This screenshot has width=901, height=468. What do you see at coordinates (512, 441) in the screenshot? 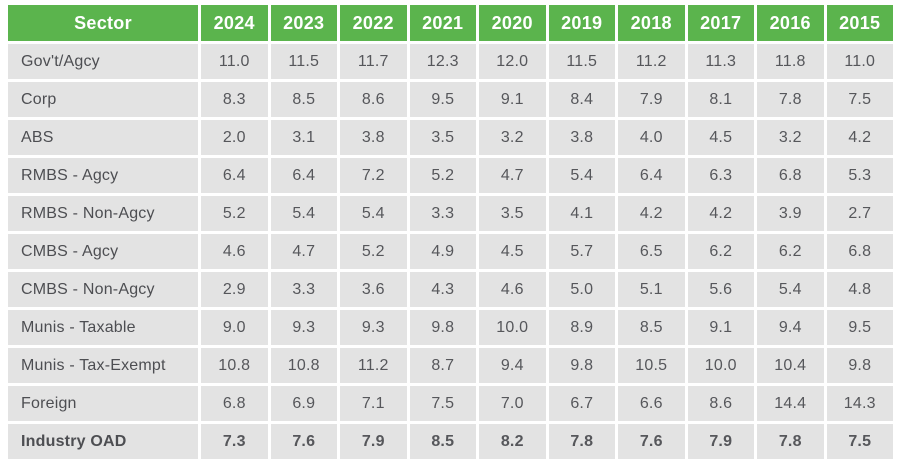
I see `value-cell: 8.2` at bounding box center [512, 441].